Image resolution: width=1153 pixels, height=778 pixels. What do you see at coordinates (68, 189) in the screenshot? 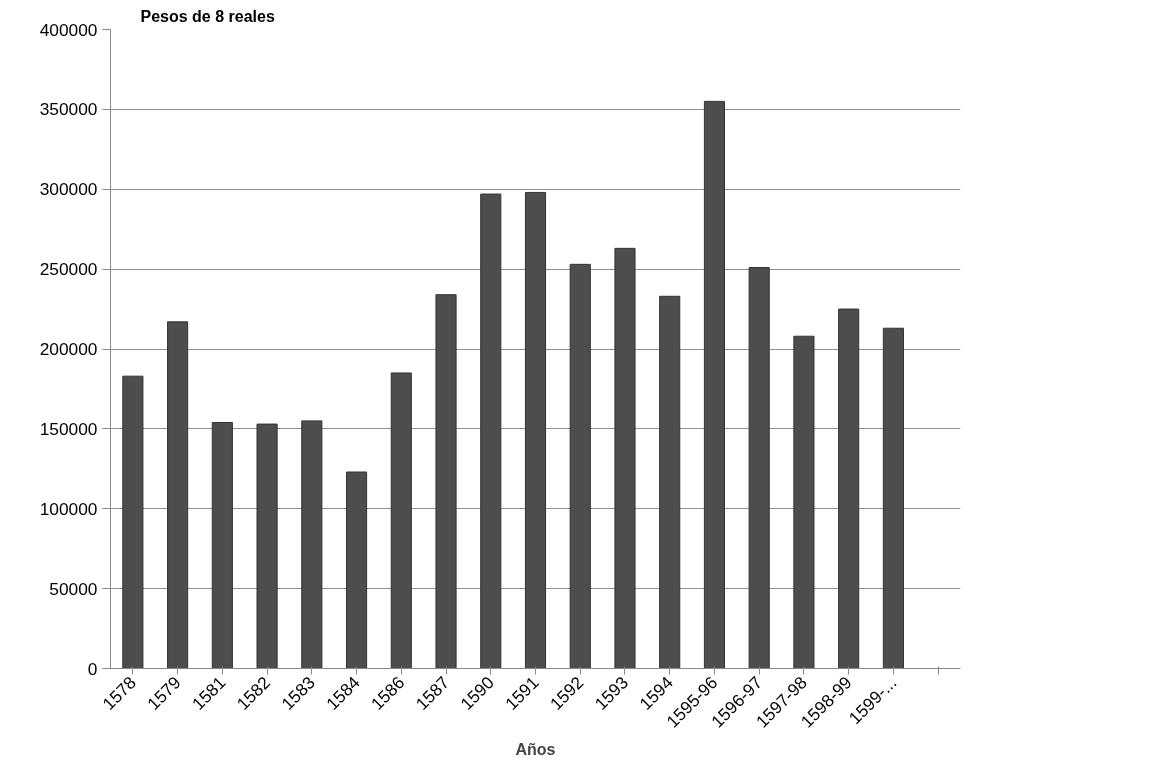
I see `y-tick-label: 300000` at bounding box center [68, 189].